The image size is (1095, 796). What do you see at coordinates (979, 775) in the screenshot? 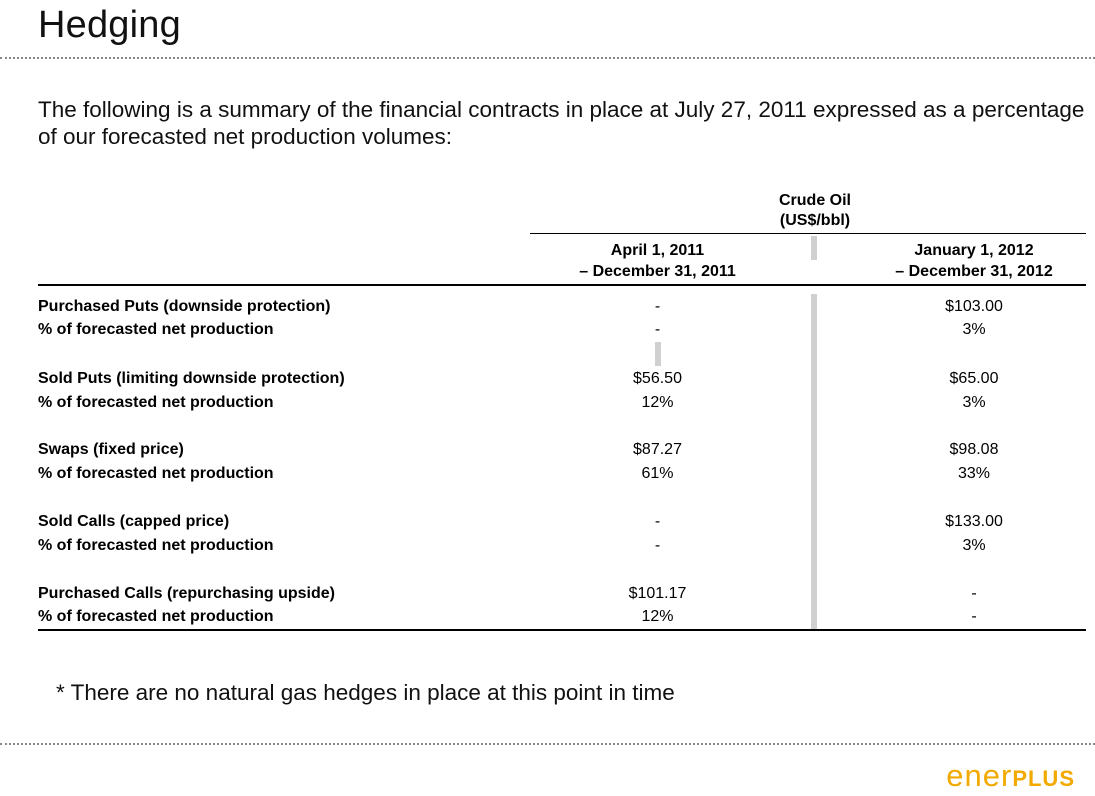
I see `logo-text-ener: ener` at bounding box center [979, 775].